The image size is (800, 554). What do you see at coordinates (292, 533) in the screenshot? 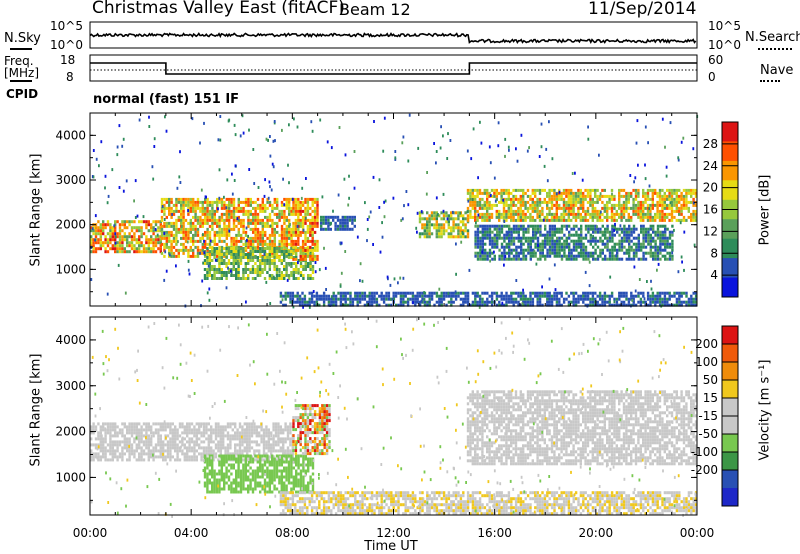
I see `xtick-label-2: 08:00` at bounding box center [292, 533].